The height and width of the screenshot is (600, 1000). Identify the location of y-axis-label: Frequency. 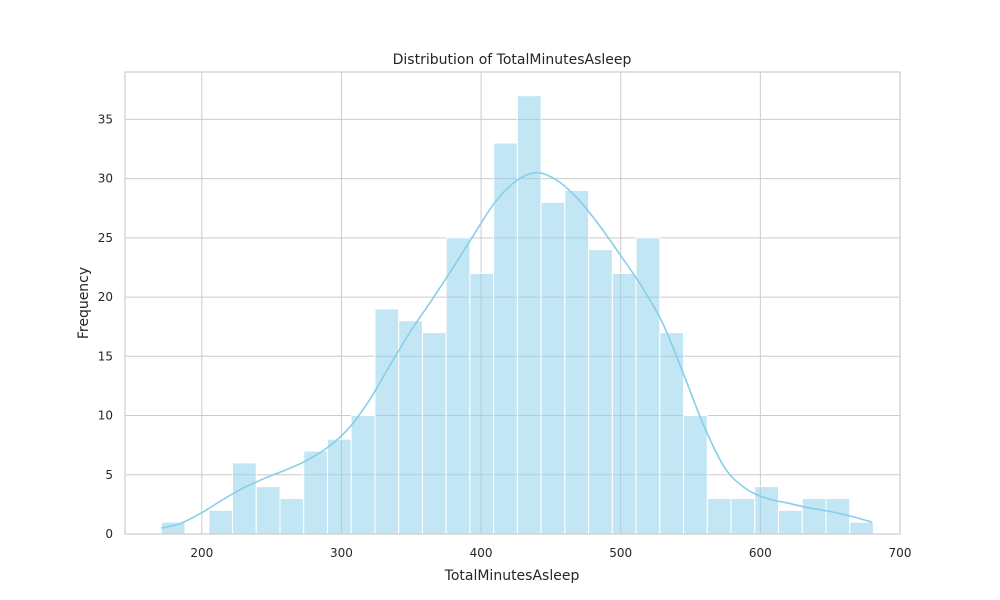
(84, 303).